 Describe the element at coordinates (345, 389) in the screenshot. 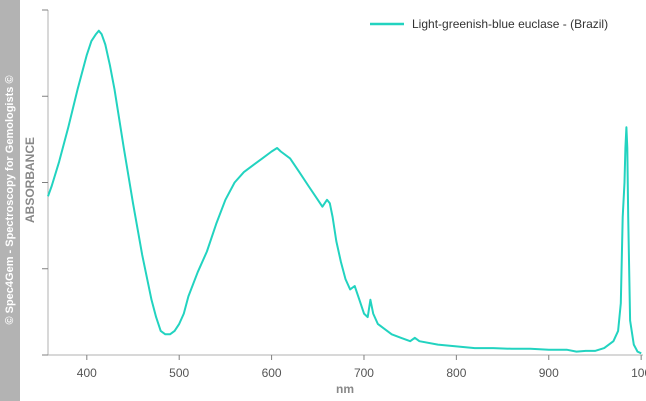

I see `x-axis-label: nm` at that location.